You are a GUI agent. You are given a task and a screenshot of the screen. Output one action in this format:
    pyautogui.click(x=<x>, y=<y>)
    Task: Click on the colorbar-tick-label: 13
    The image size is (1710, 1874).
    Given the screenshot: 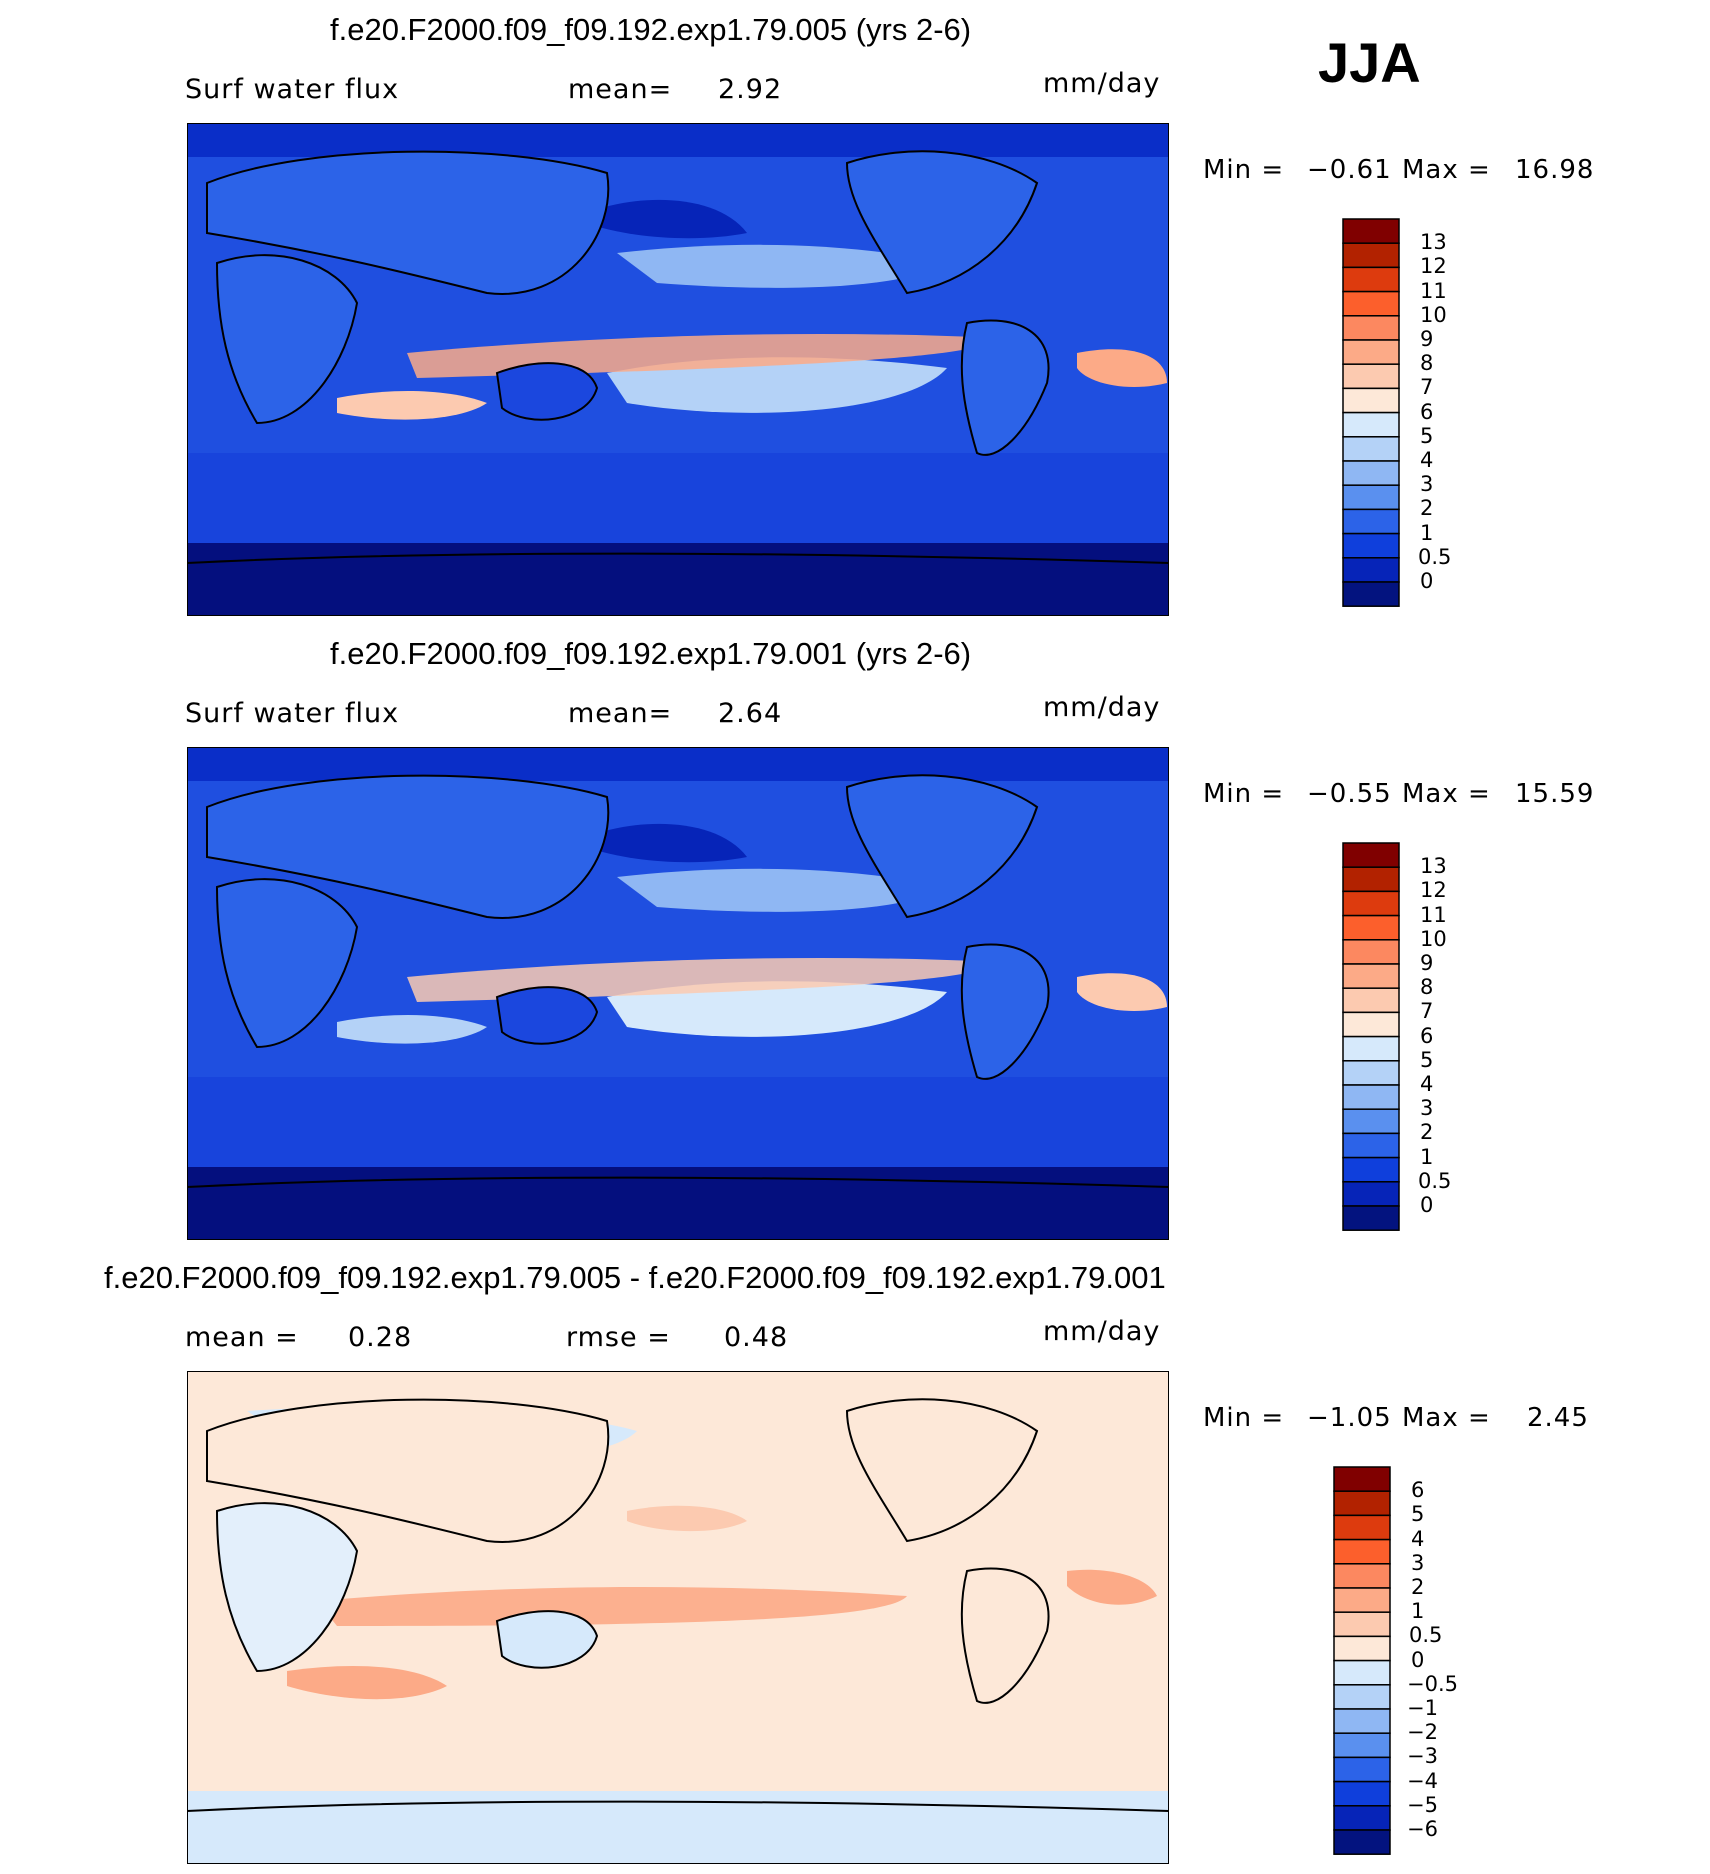 What is the action you would take?
    pyautogui.click(x=1433, y=242)
    